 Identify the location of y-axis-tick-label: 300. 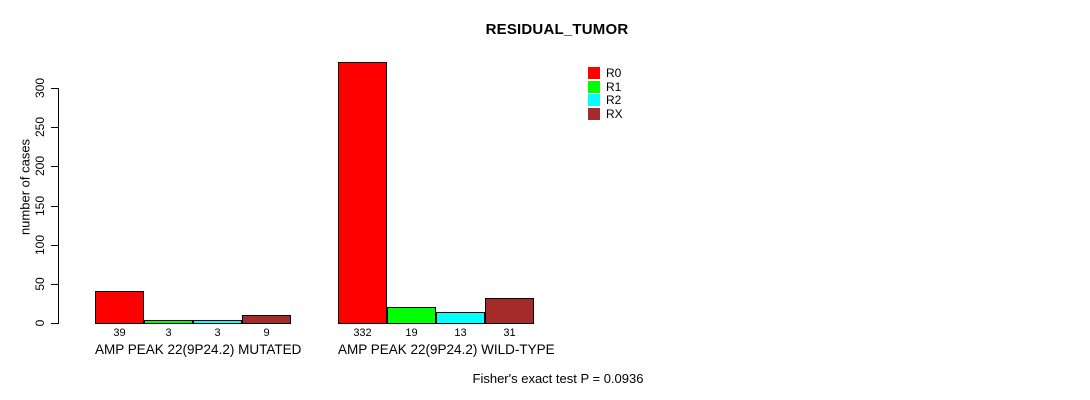
(40, 88).